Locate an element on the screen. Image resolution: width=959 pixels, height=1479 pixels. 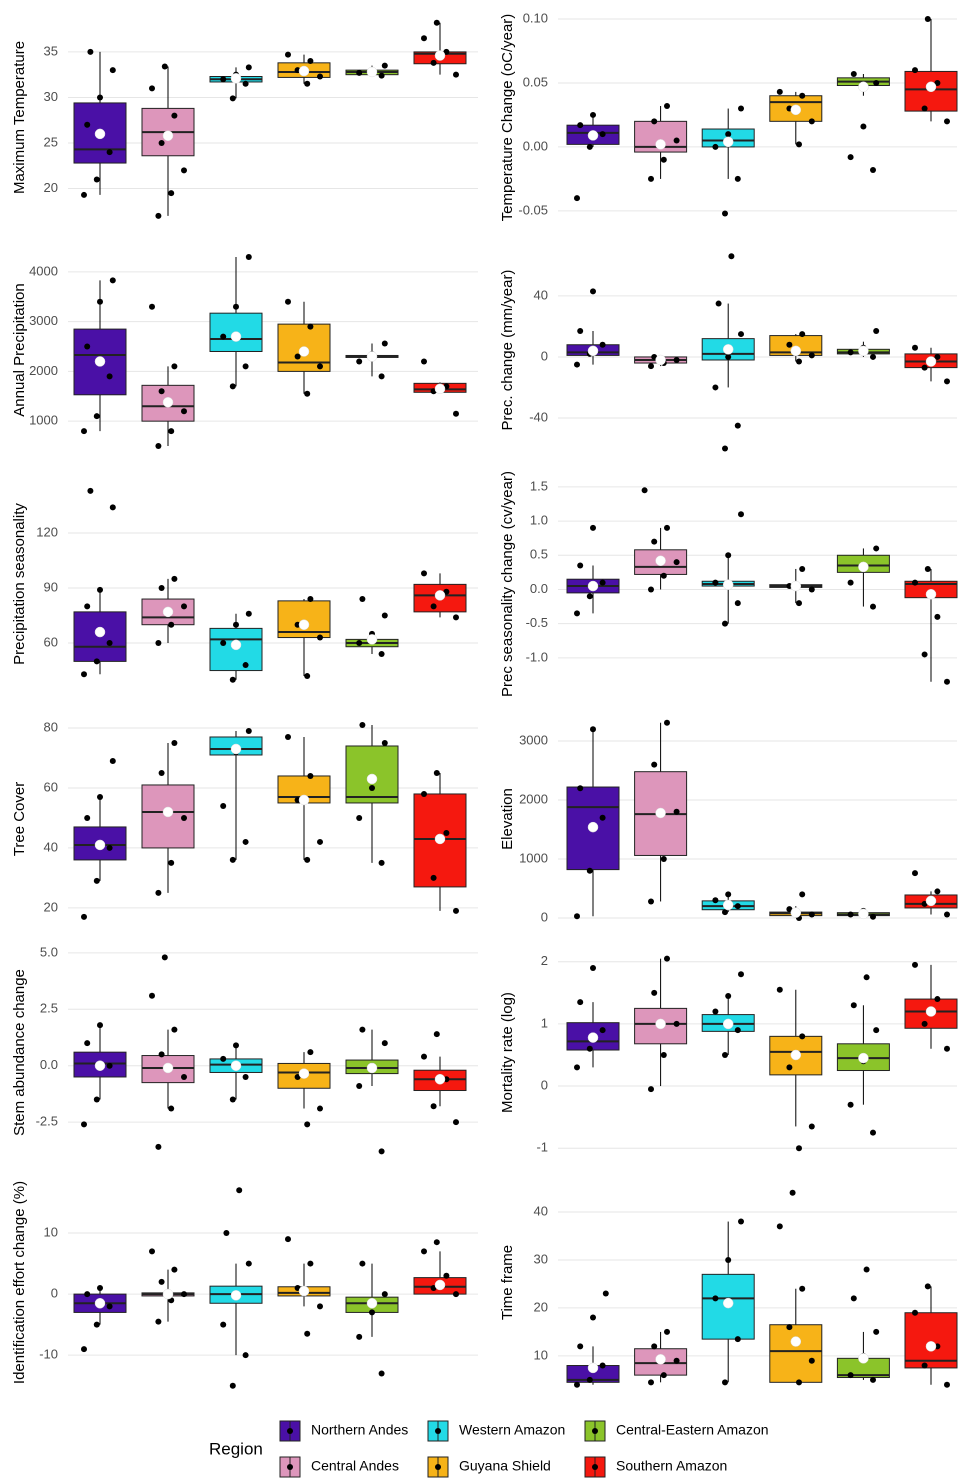
legend-label: Central-Eastern Amazon is located at coordinates (692, 1430).